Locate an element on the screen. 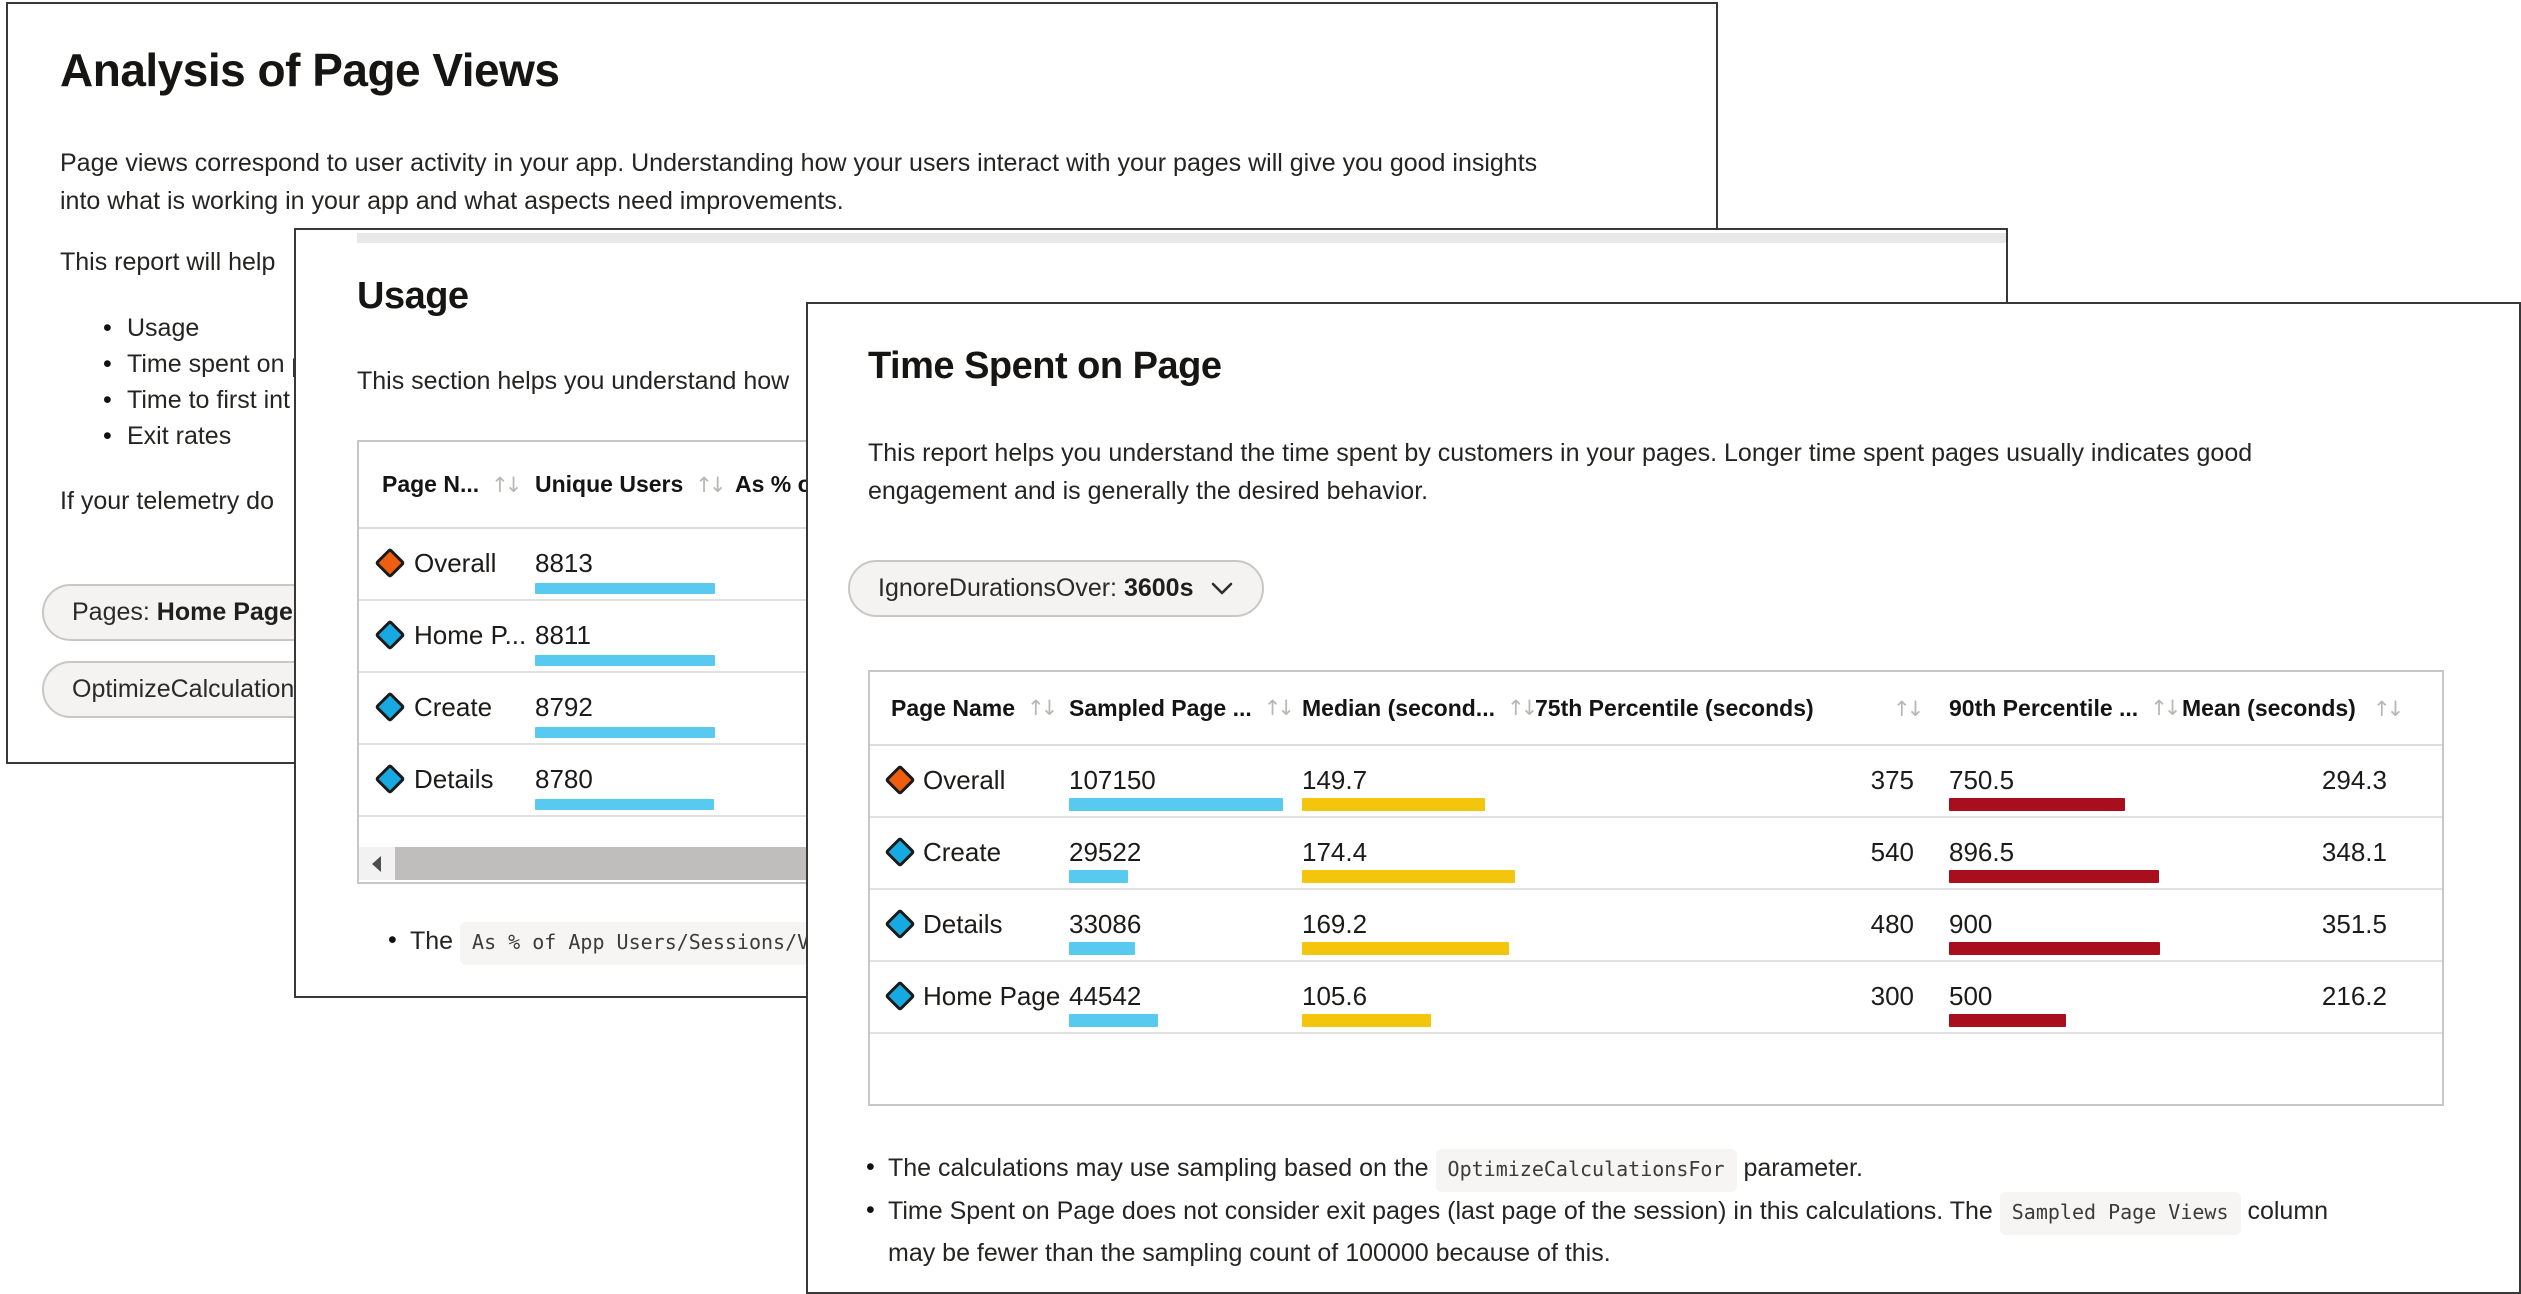 This screenshot has width=2521, height=1294. unique-users-cell: 8811 is located at coordinates (563, 635).